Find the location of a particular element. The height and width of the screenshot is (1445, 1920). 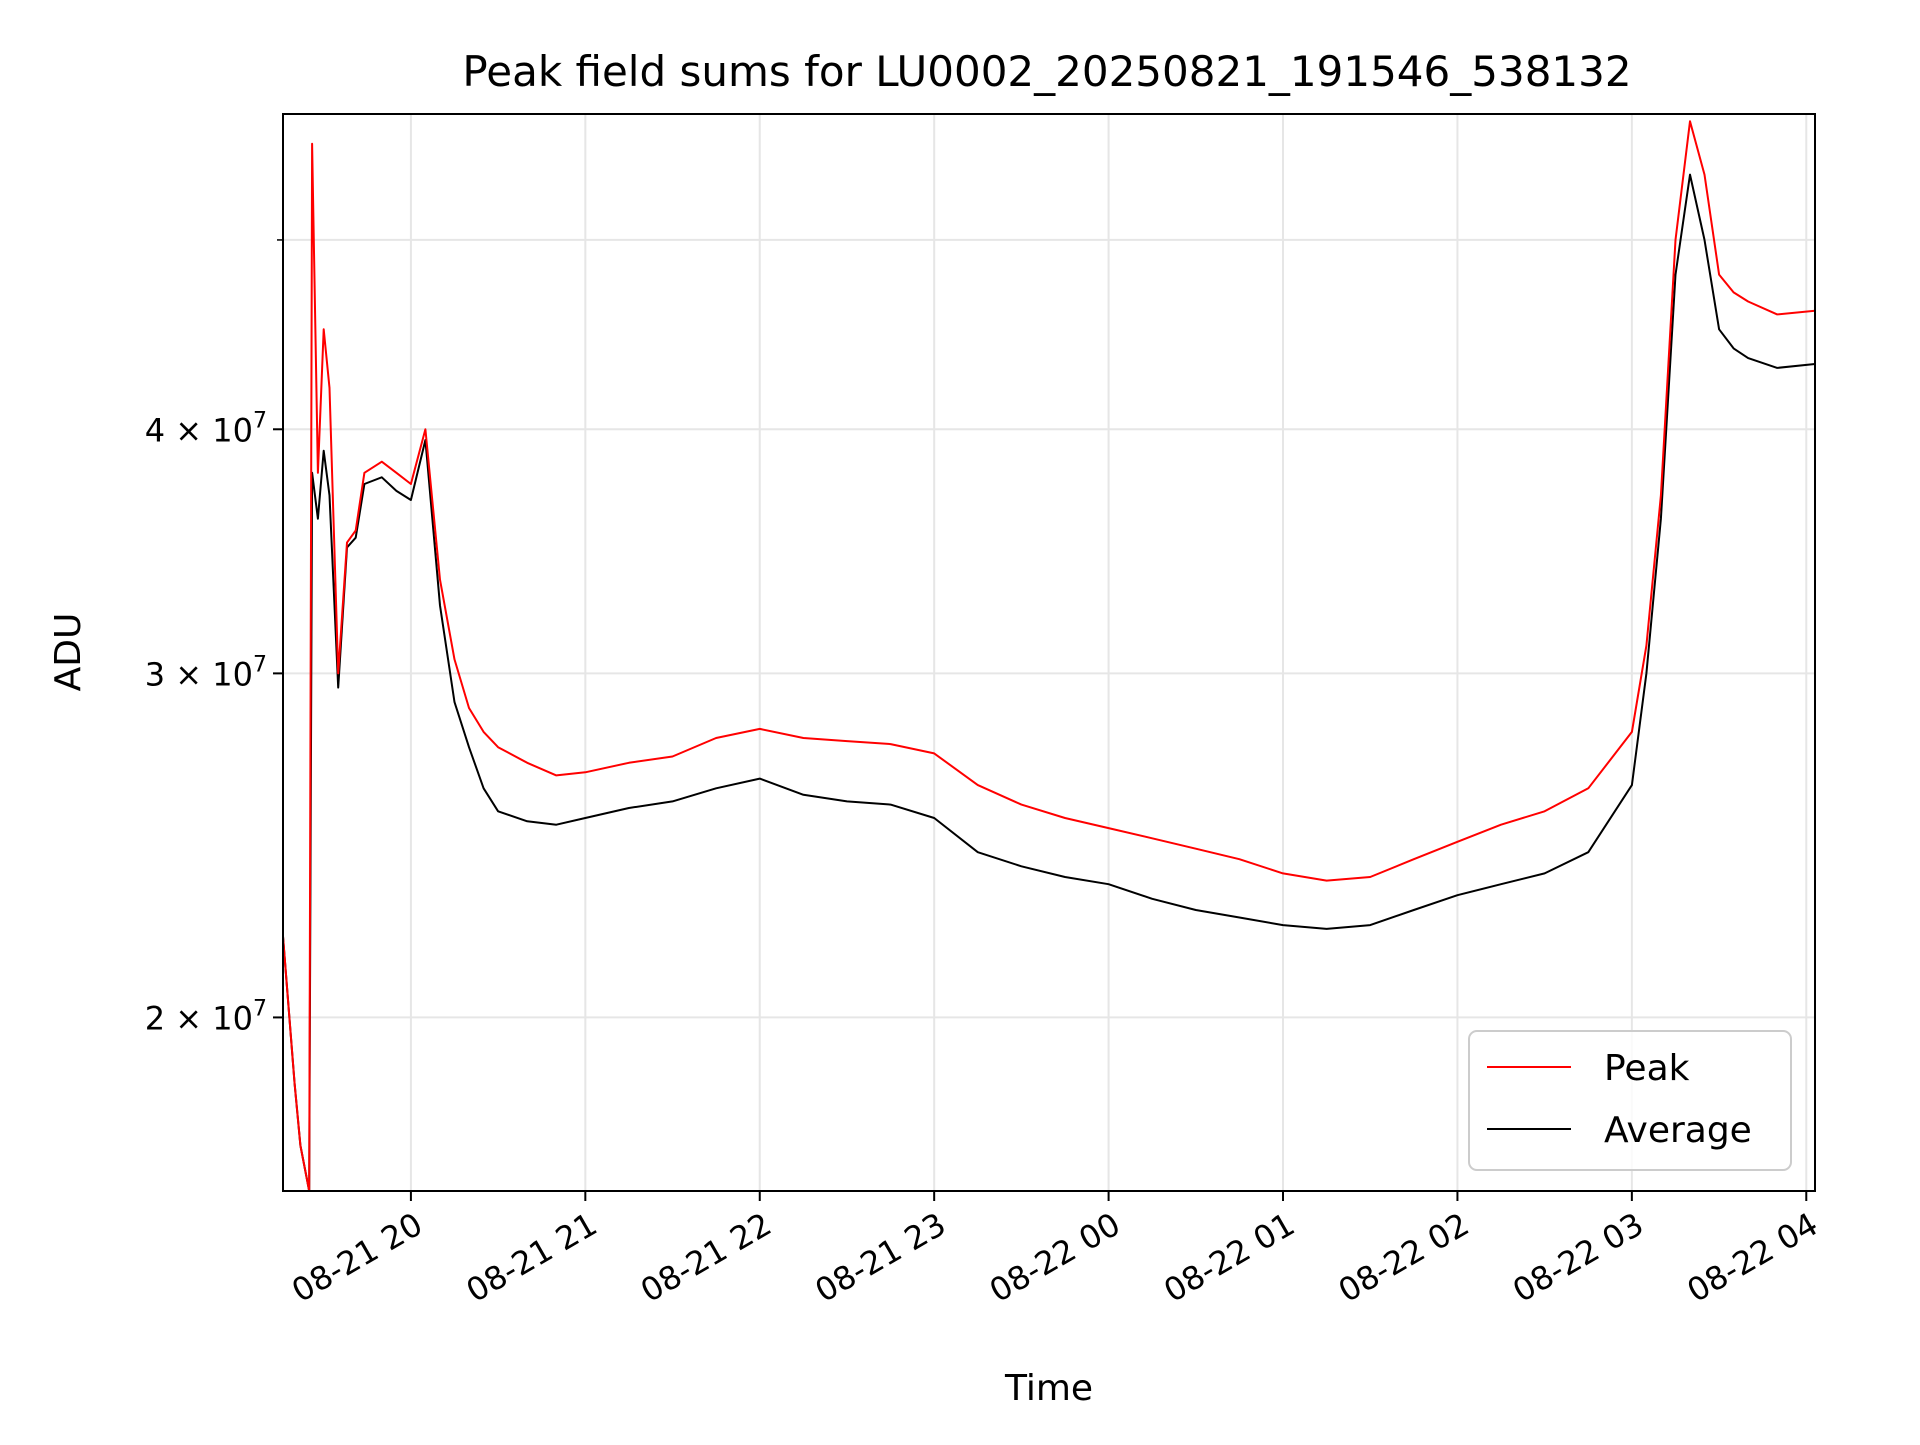

x-tick-label: 08-21 20 is located at coordinates (357, 1257).